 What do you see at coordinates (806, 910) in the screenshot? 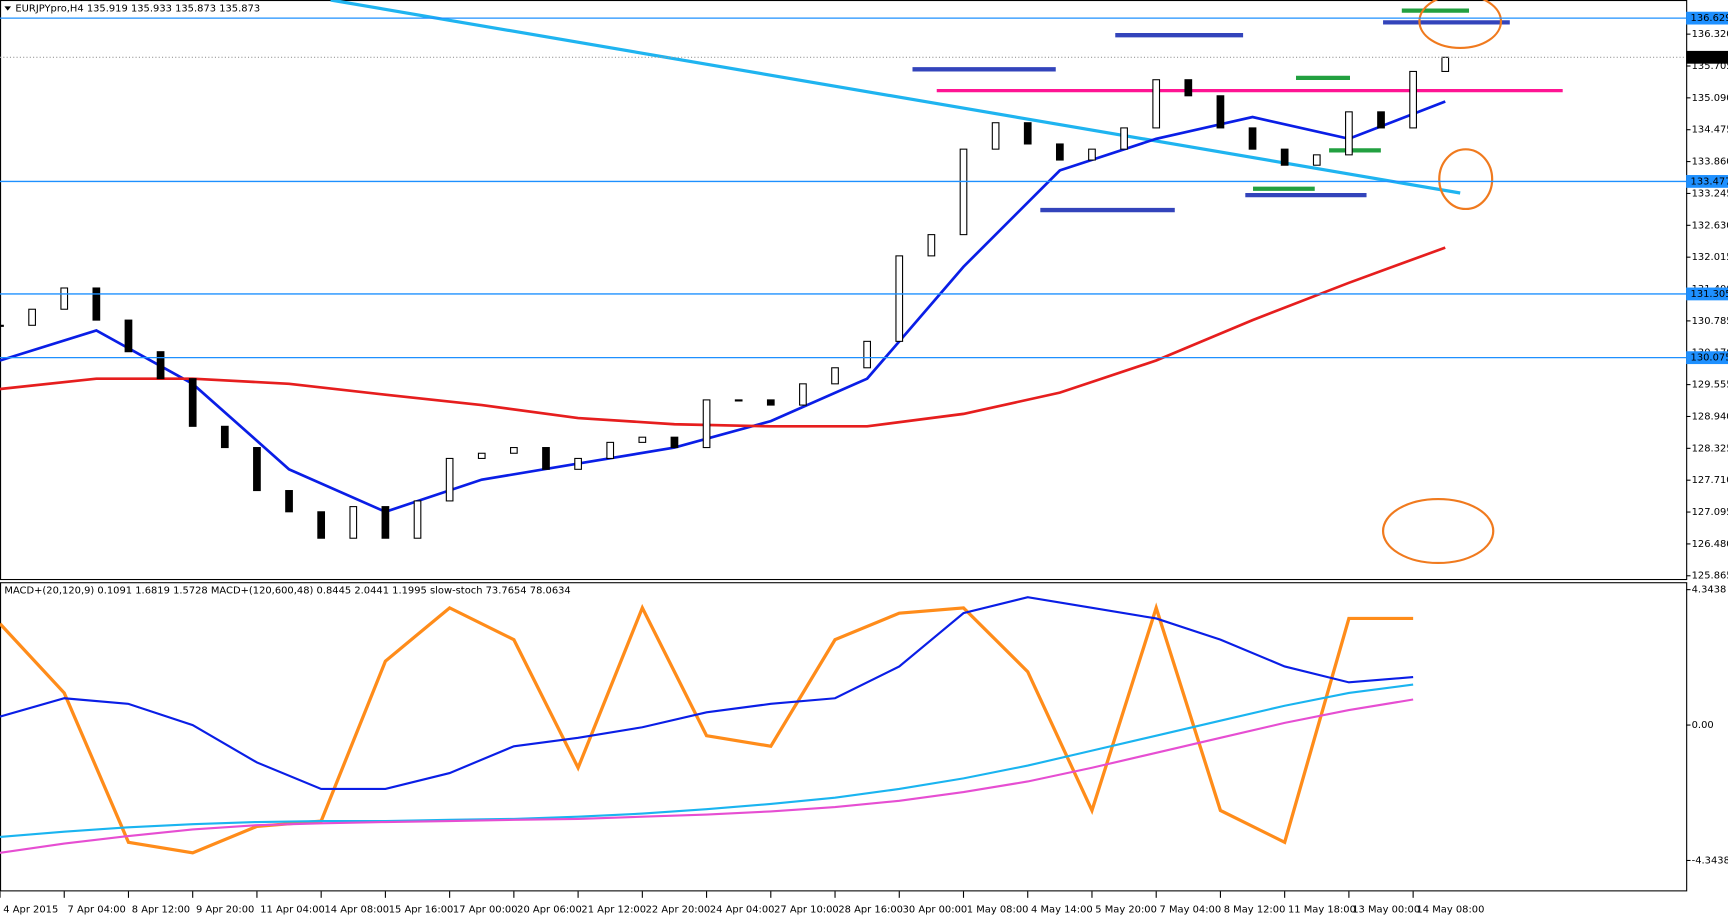
I see `x-tick-label: 27 Apr 10:00` at bounding box center [806, 910].